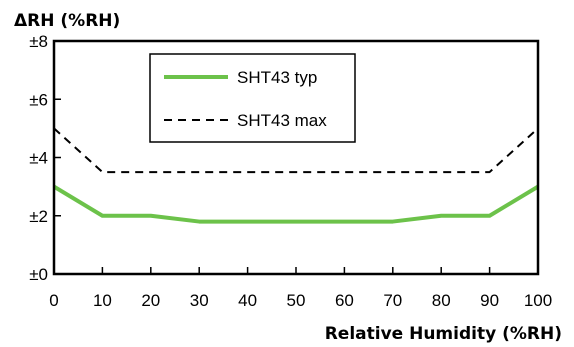  What do you see at coordinates (300, 288) in the screenshot?
I see `x-axis-ticks: 0 10 20 30 40 50 60 70 80 90 100` at bounding box center [300, 288].